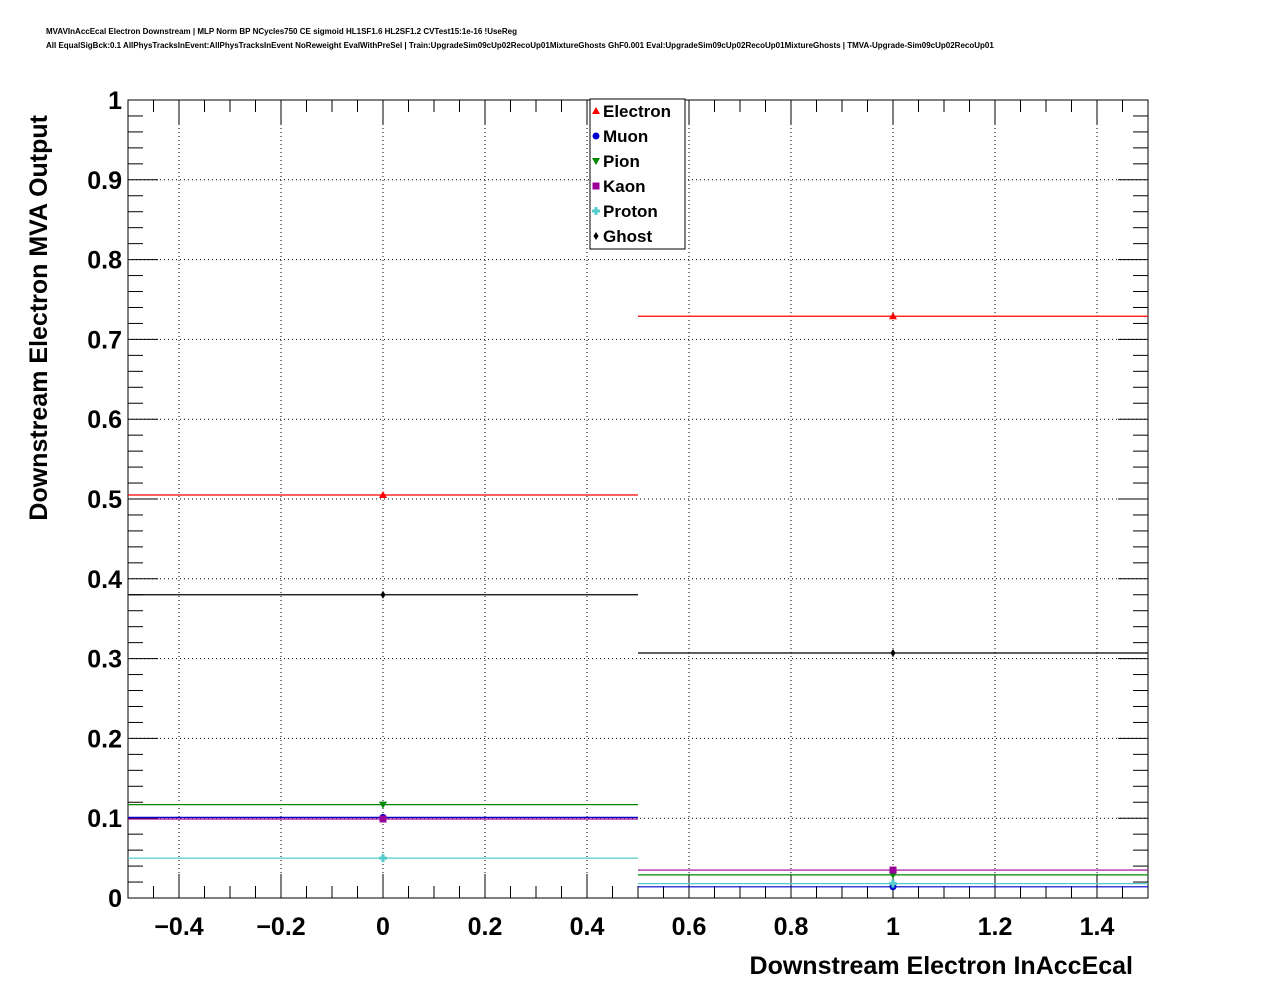 Image resolution: width=1276 pixels, height=996 pixels. What do you see at coordinates (115, 899) in the screenshot?
I see `y-tick-label: 0` at bounding box center [115, 899].